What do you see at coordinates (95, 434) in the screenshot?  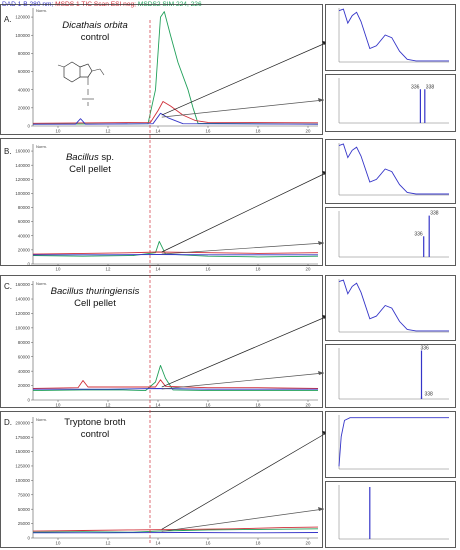 I see `panel-d-name2: control` at bounding box center [95, 434].